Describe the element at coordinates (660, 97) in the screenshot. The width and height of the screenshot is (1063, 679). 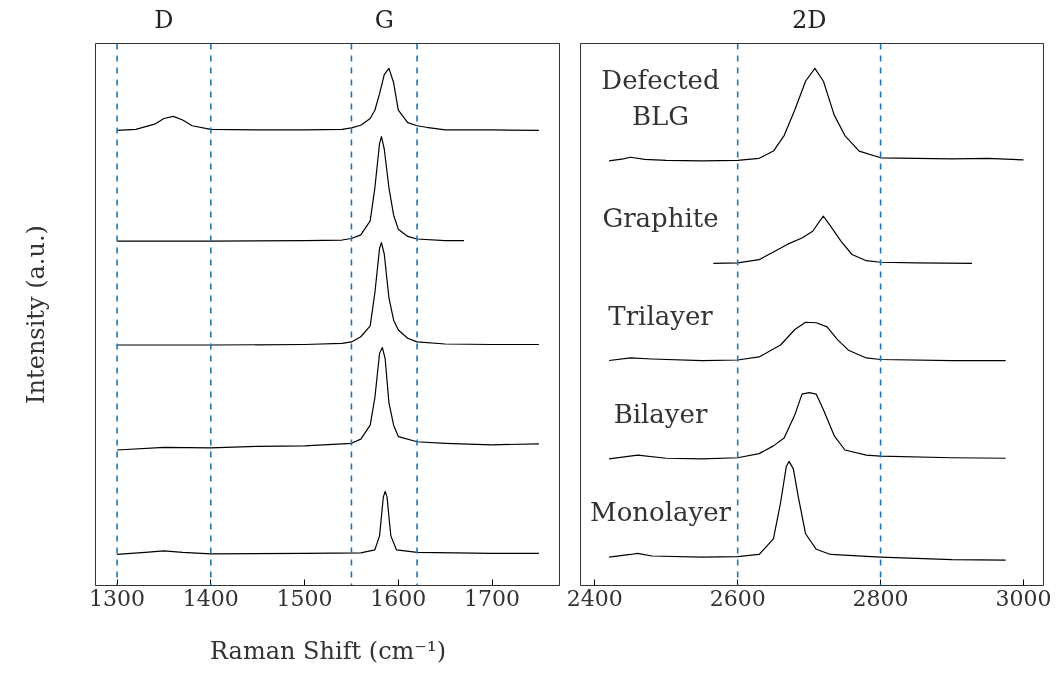
I see `series-label: Defected BLG` at that location.